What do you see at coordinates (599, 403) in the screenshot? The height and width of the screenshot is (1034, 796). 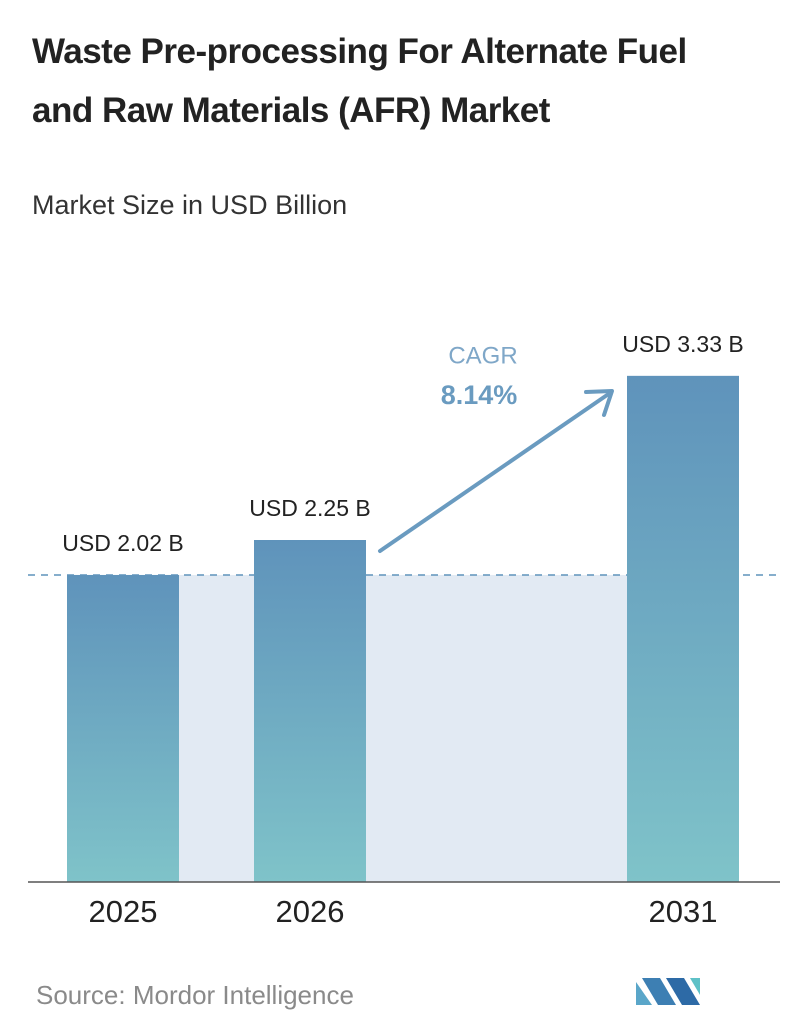 I see `cagr-arrow-head` at bounding box center [599, 403].